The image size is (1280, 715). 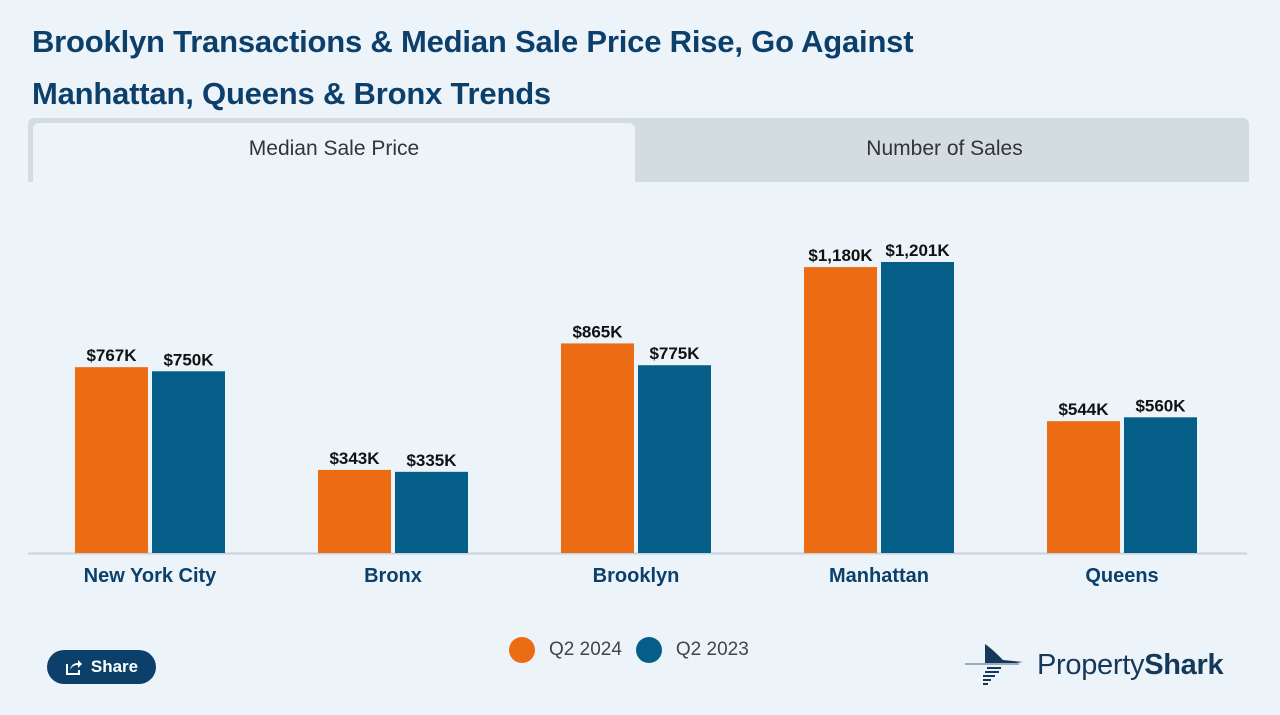 I want to click on legend-label-q2-2023: Q2 2023, so click(x=712, y=649).